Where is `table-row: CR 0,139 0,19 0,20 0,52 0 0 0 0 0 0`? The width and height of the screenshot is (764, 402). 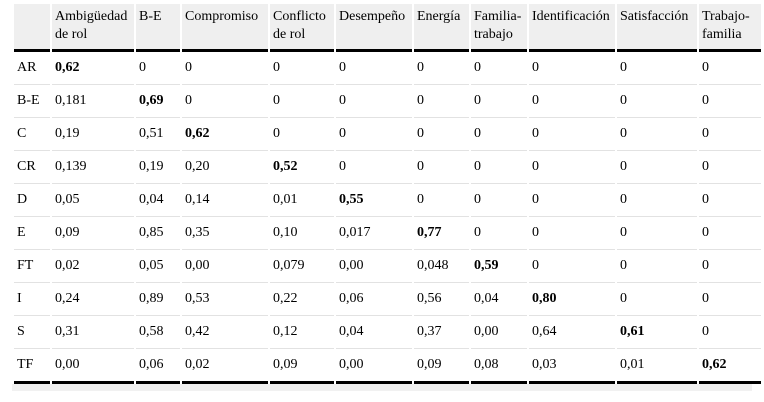
table-row: CR 0,139 0,19 0,20 0,52 0 0 0 0 0 0 is located at coordinates (387, 167).